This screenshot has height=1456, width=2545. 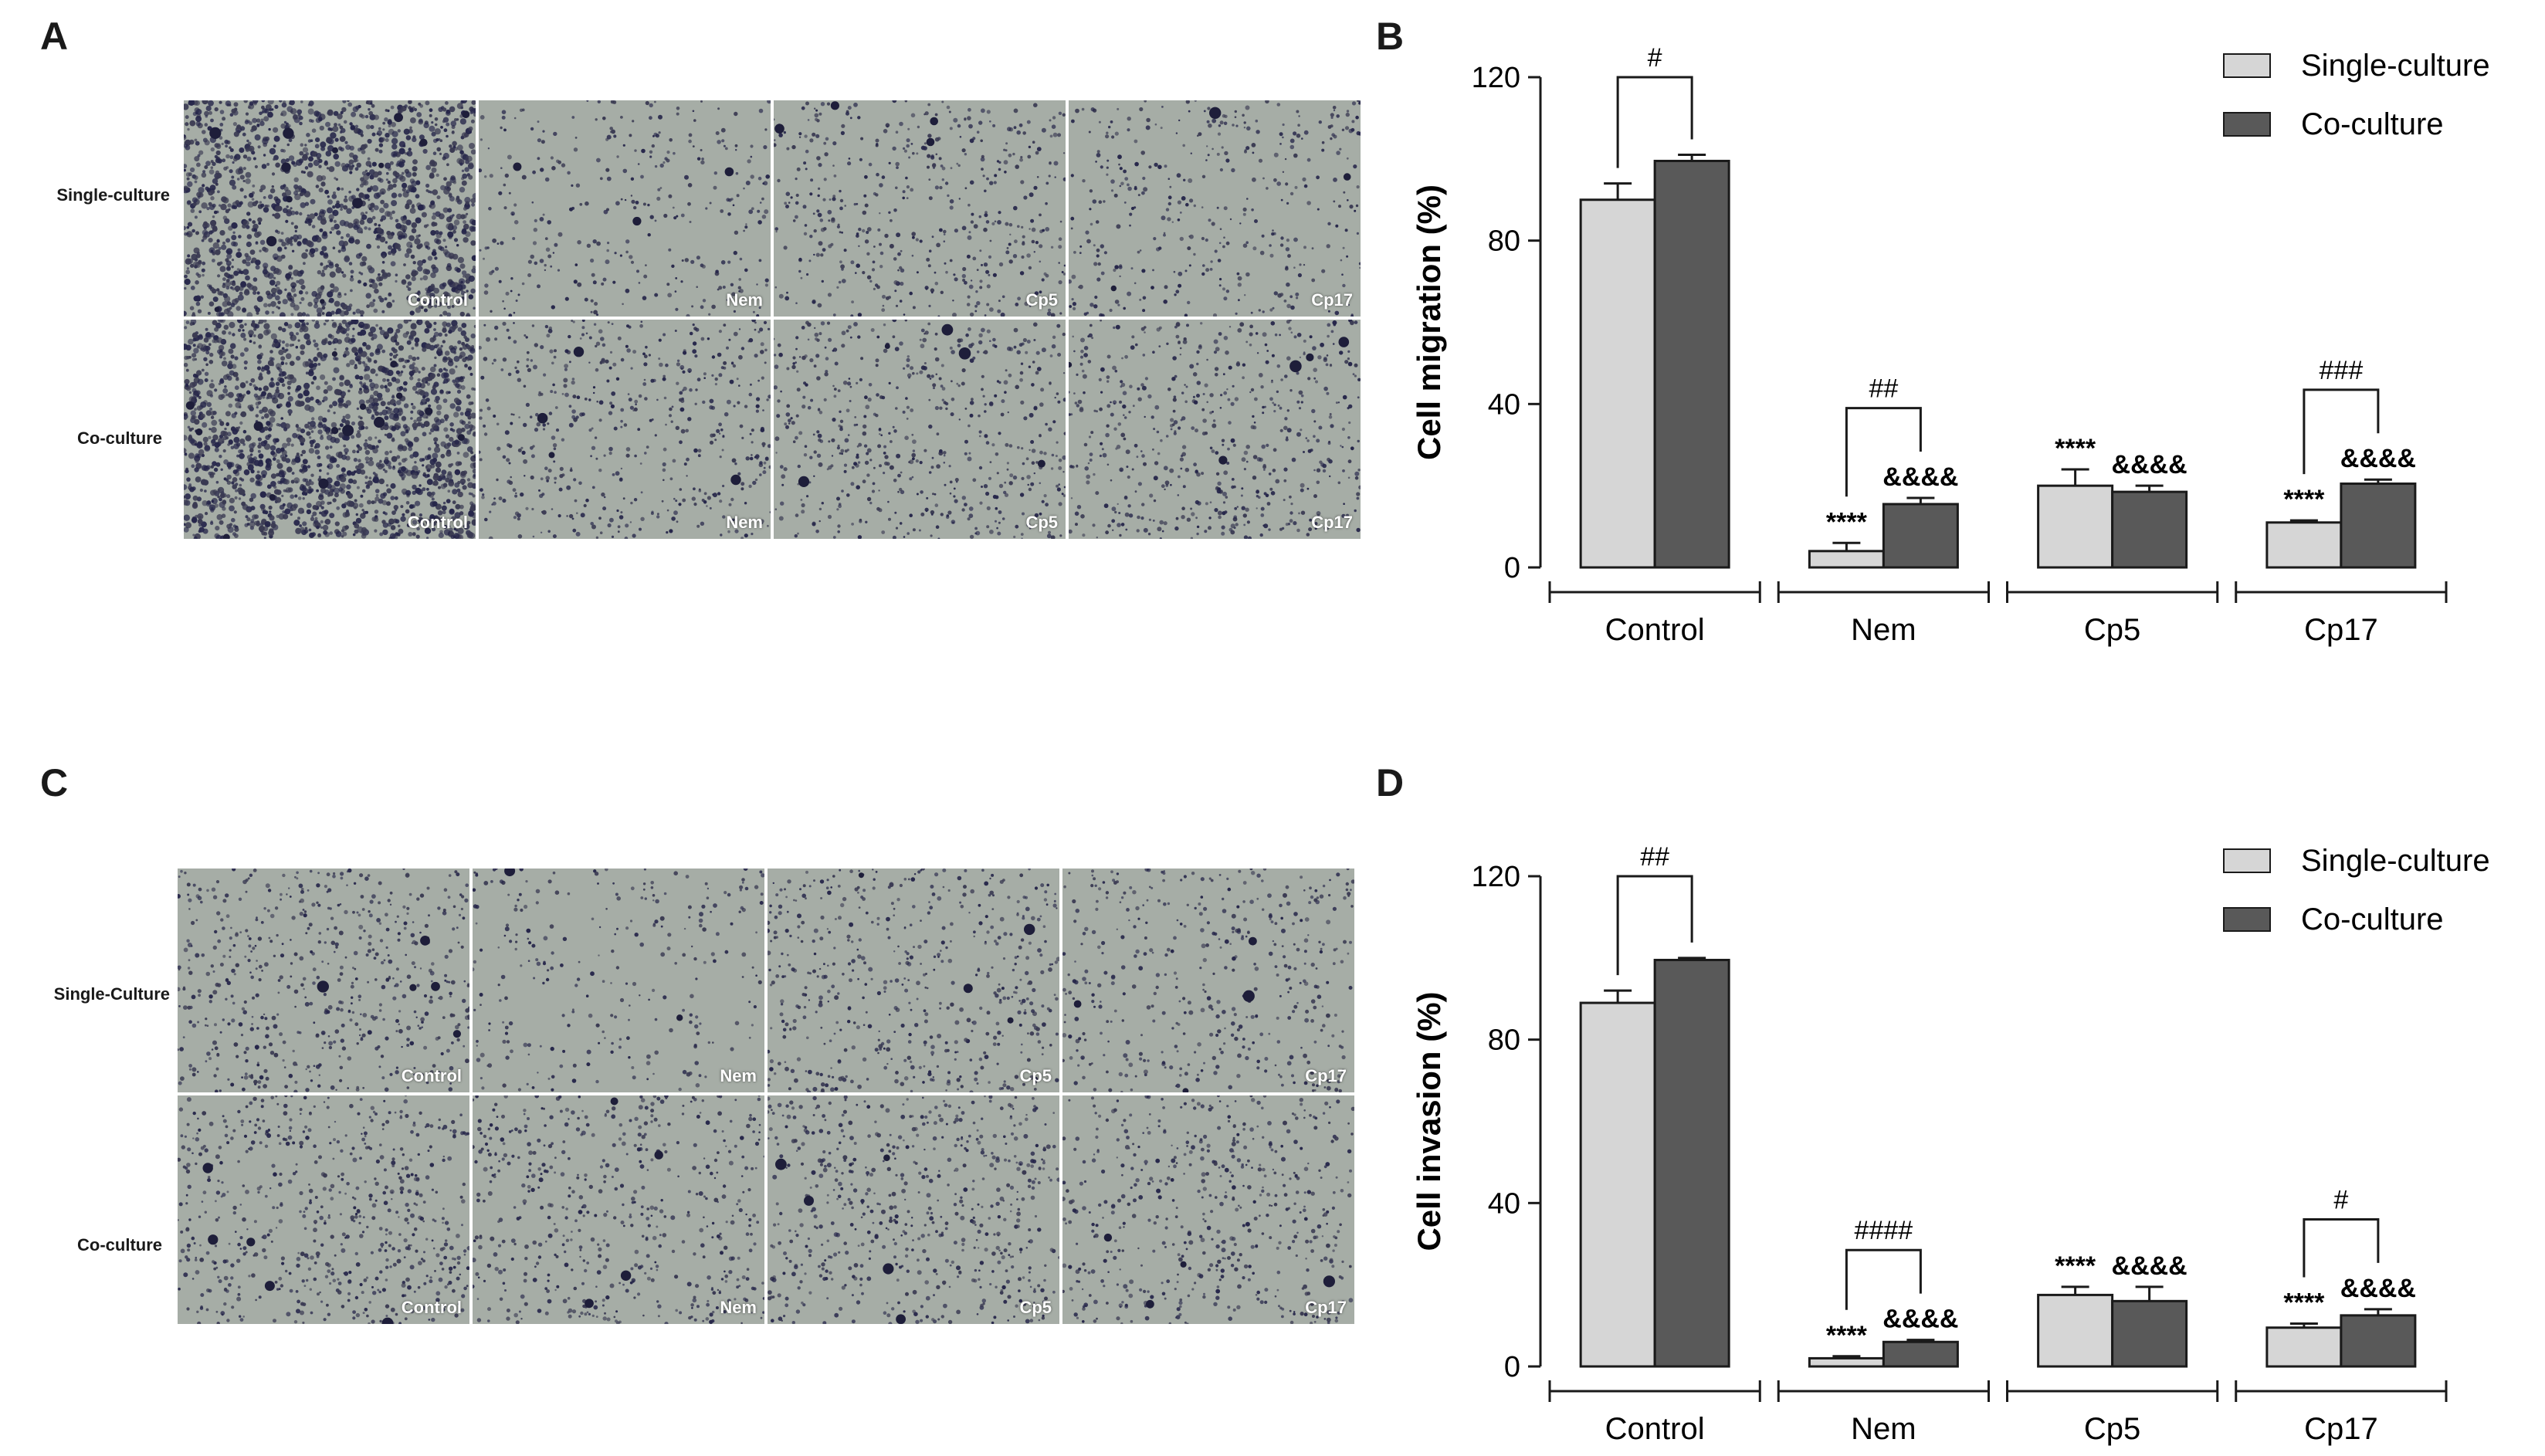 I want to click on row-label-single-culture: Single-Culture, so click(x=111, y=994).